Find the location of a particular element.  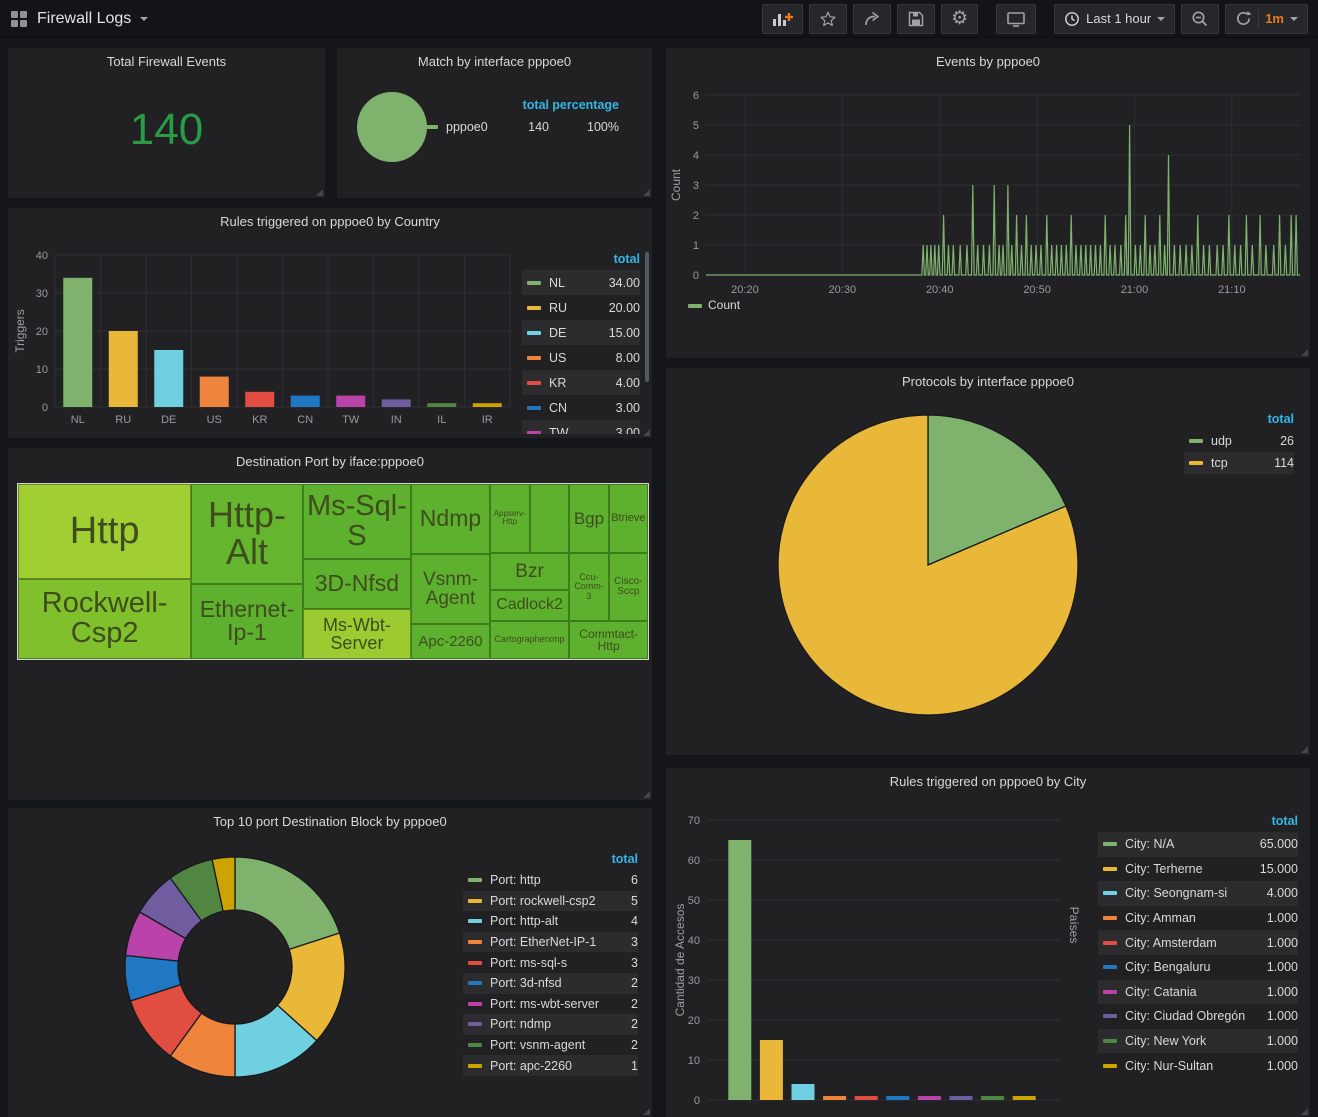

treemap-cell-commtact-http: Commtact-Http is located at coordinates (608, 640).